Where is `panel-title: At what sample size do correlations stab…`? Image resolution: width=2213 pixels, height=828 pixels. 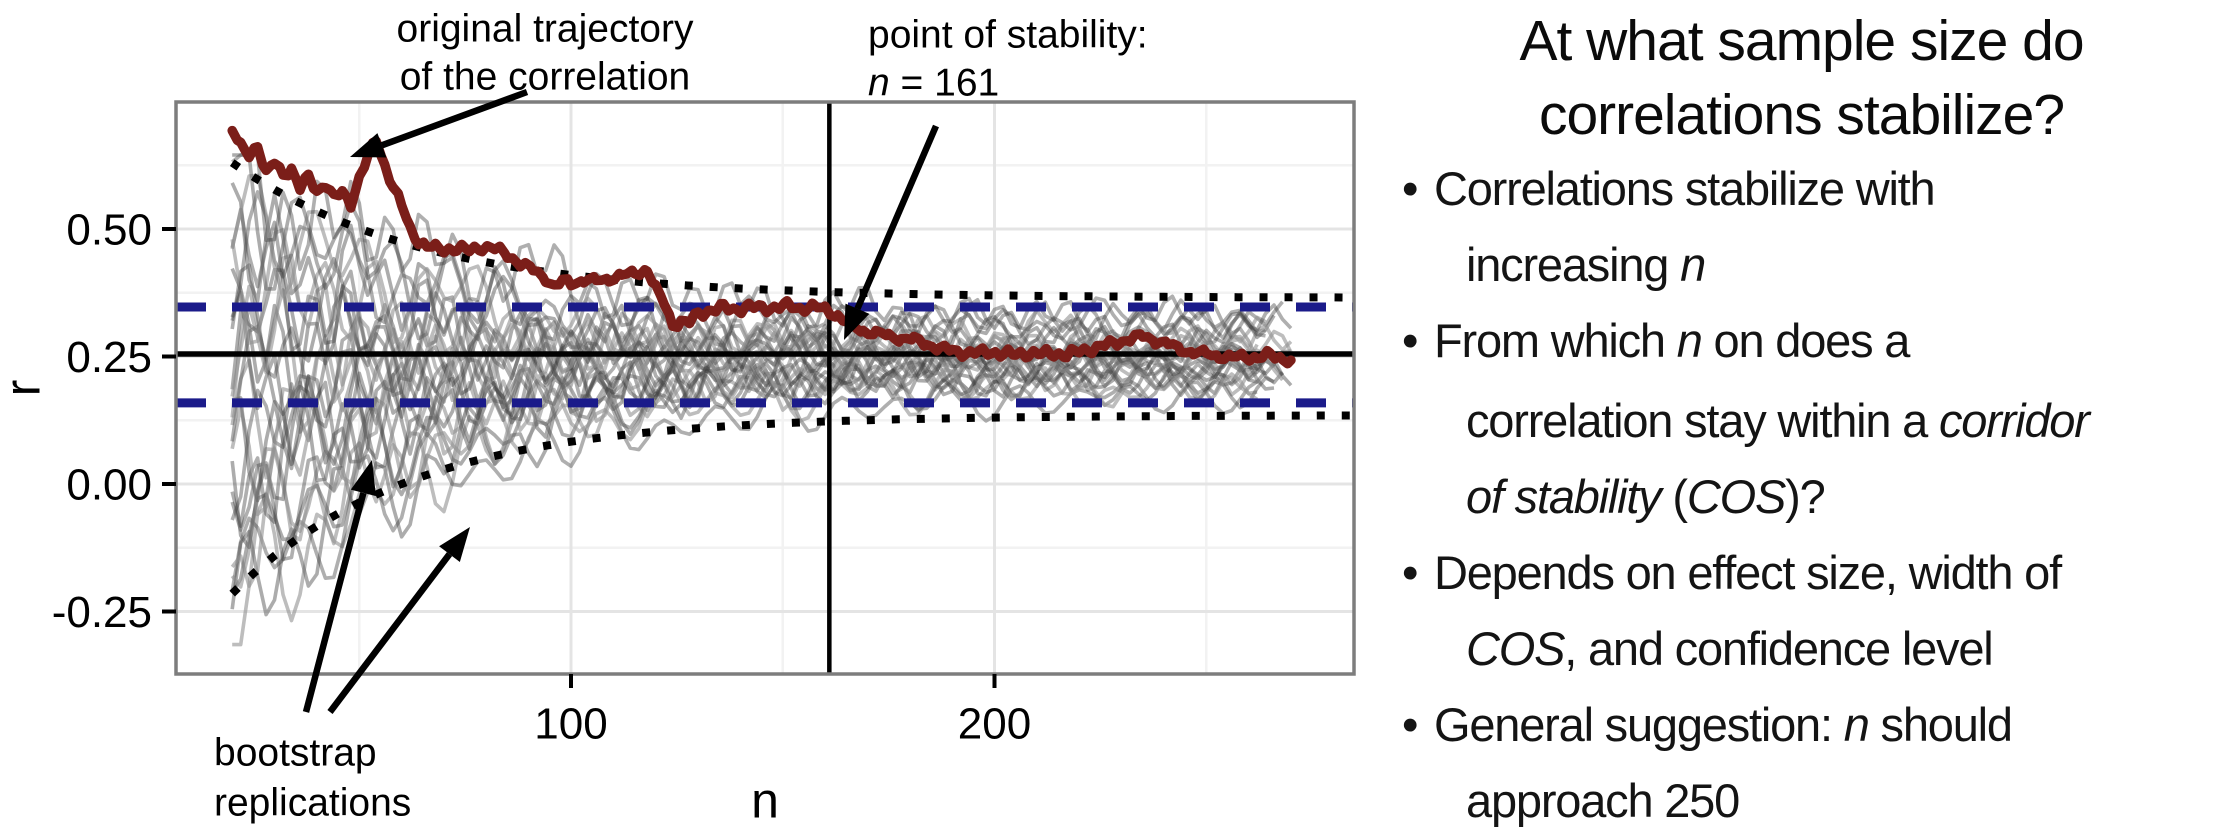 panel-title: At what sample size do correlations stab… is located at coordinates (1801, 78).